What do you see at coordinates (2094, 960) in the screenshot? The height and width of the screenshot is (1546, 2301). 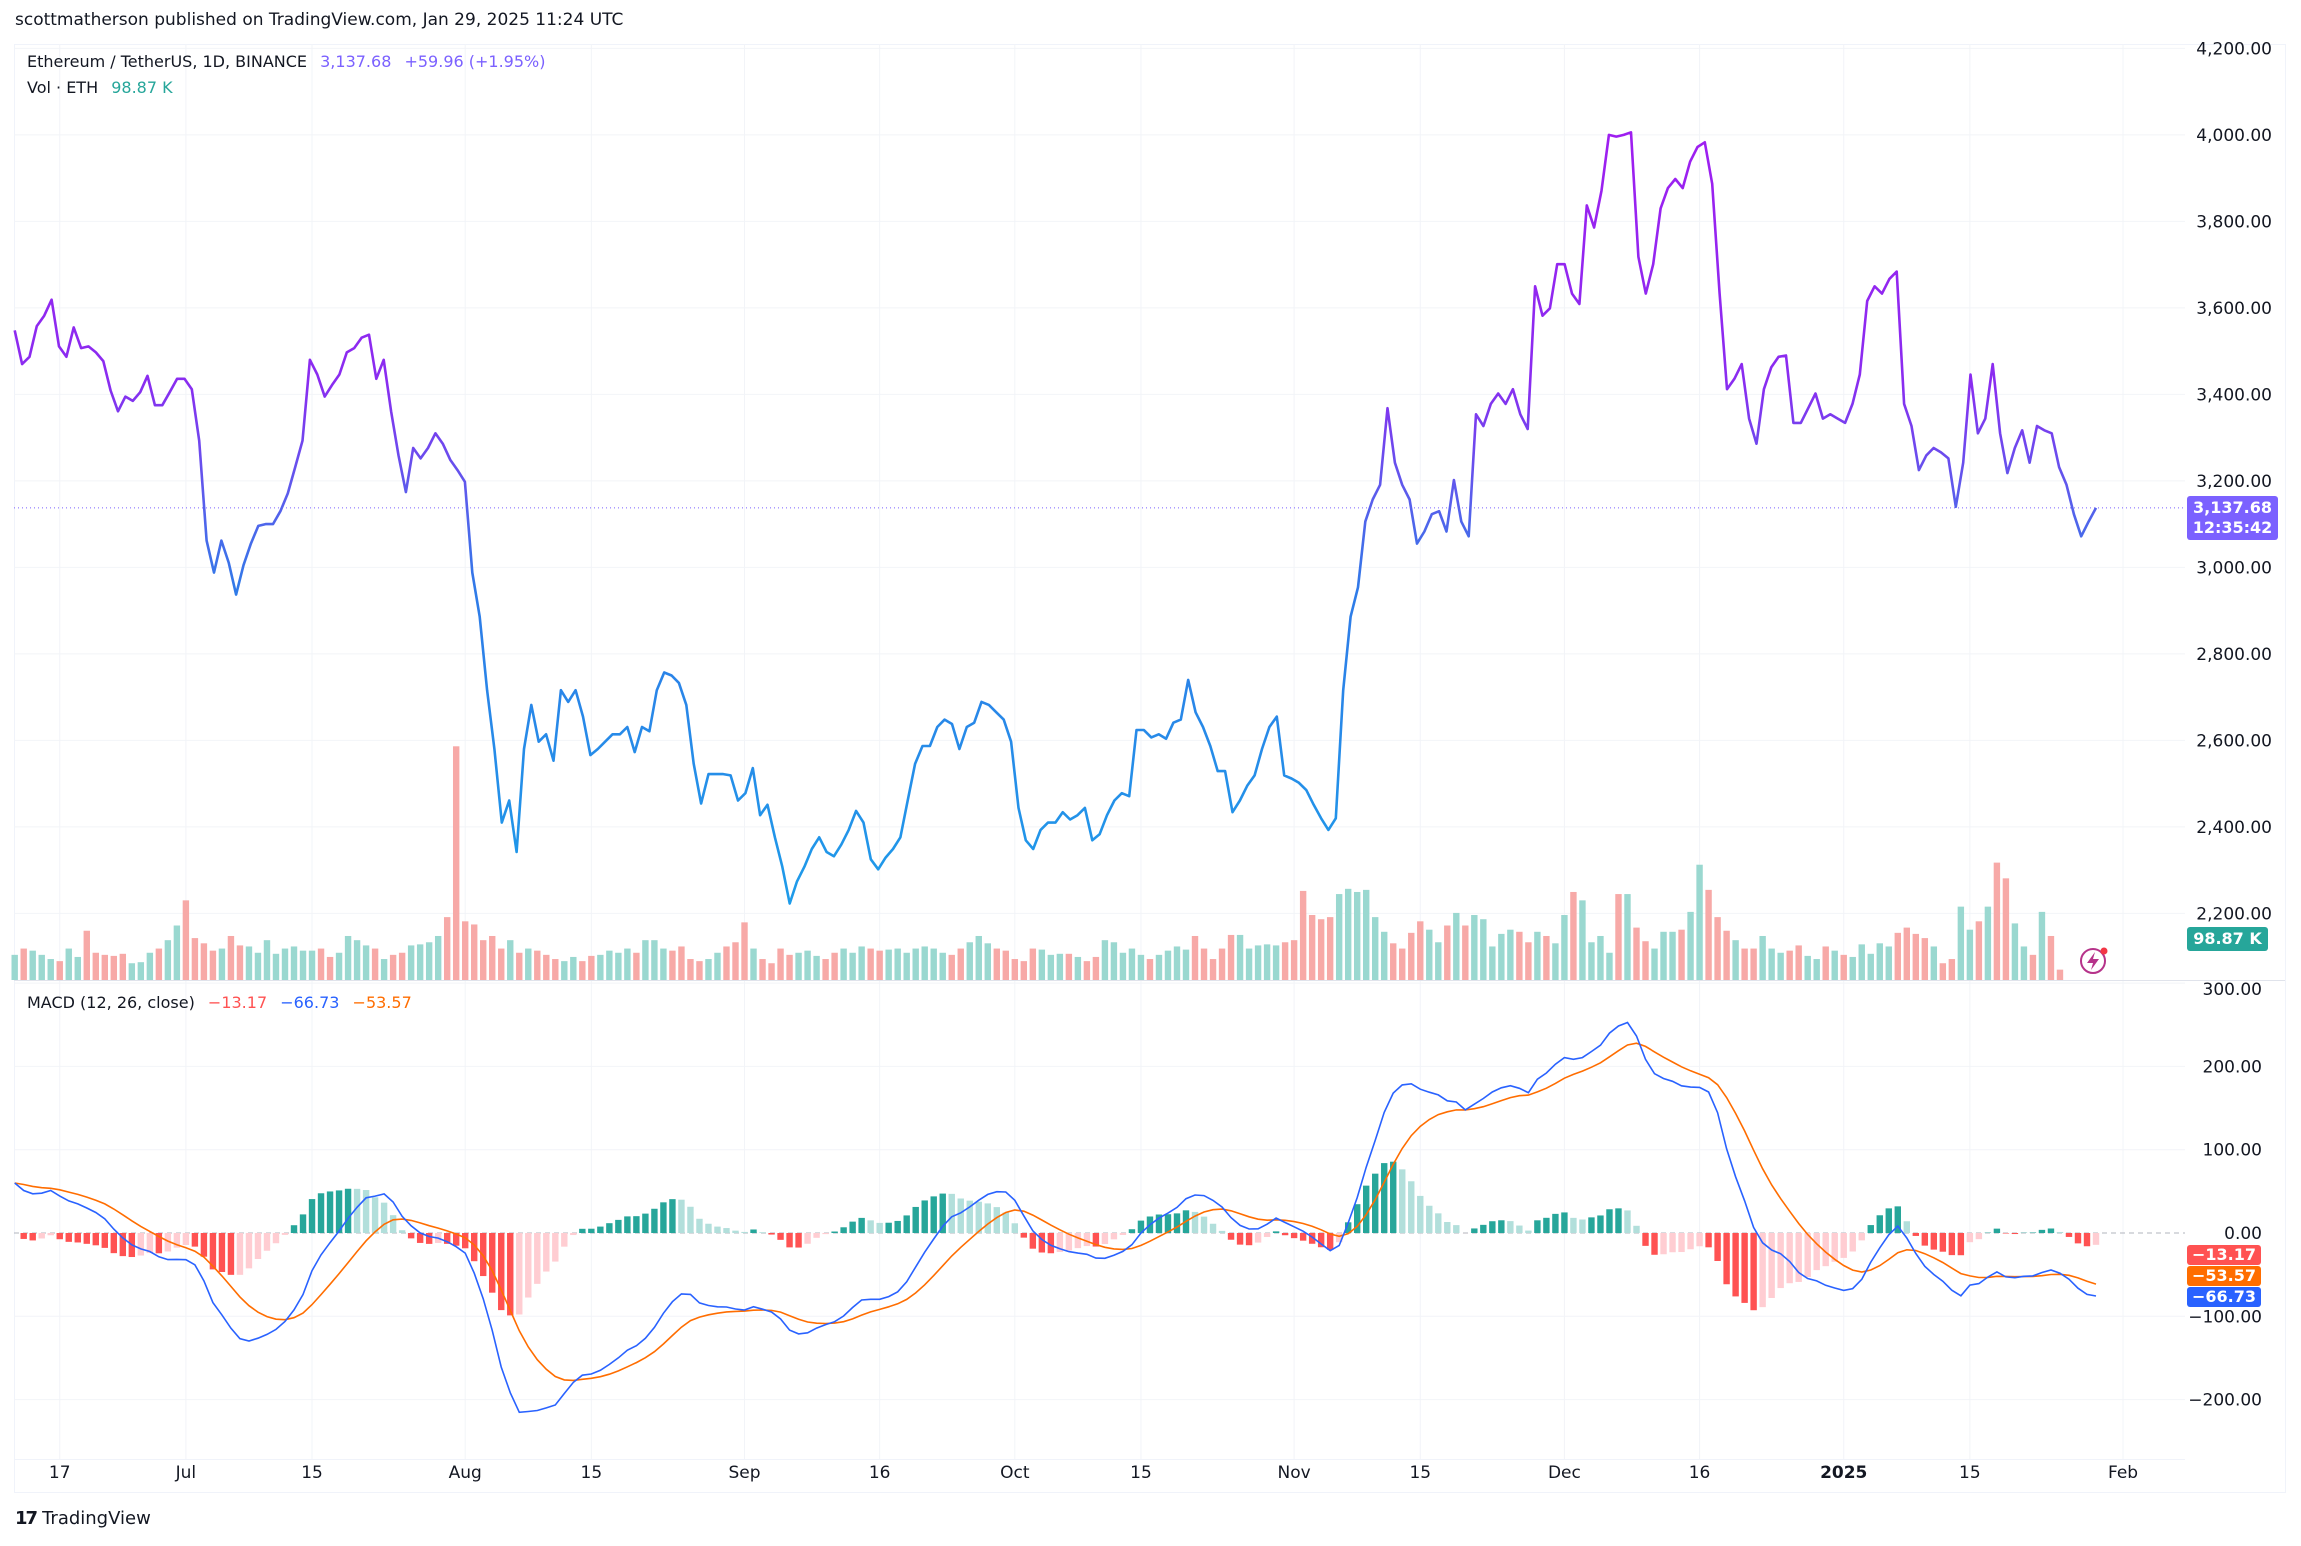 I see `lightning-alert-icon` at bounding box center [2094, 960].